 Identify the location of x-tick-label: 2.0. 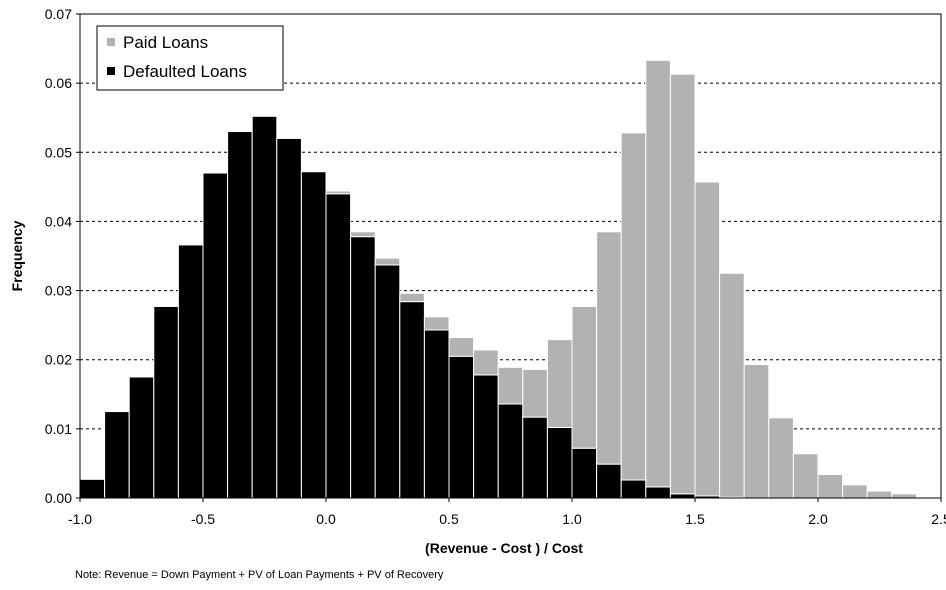
(818, 519).